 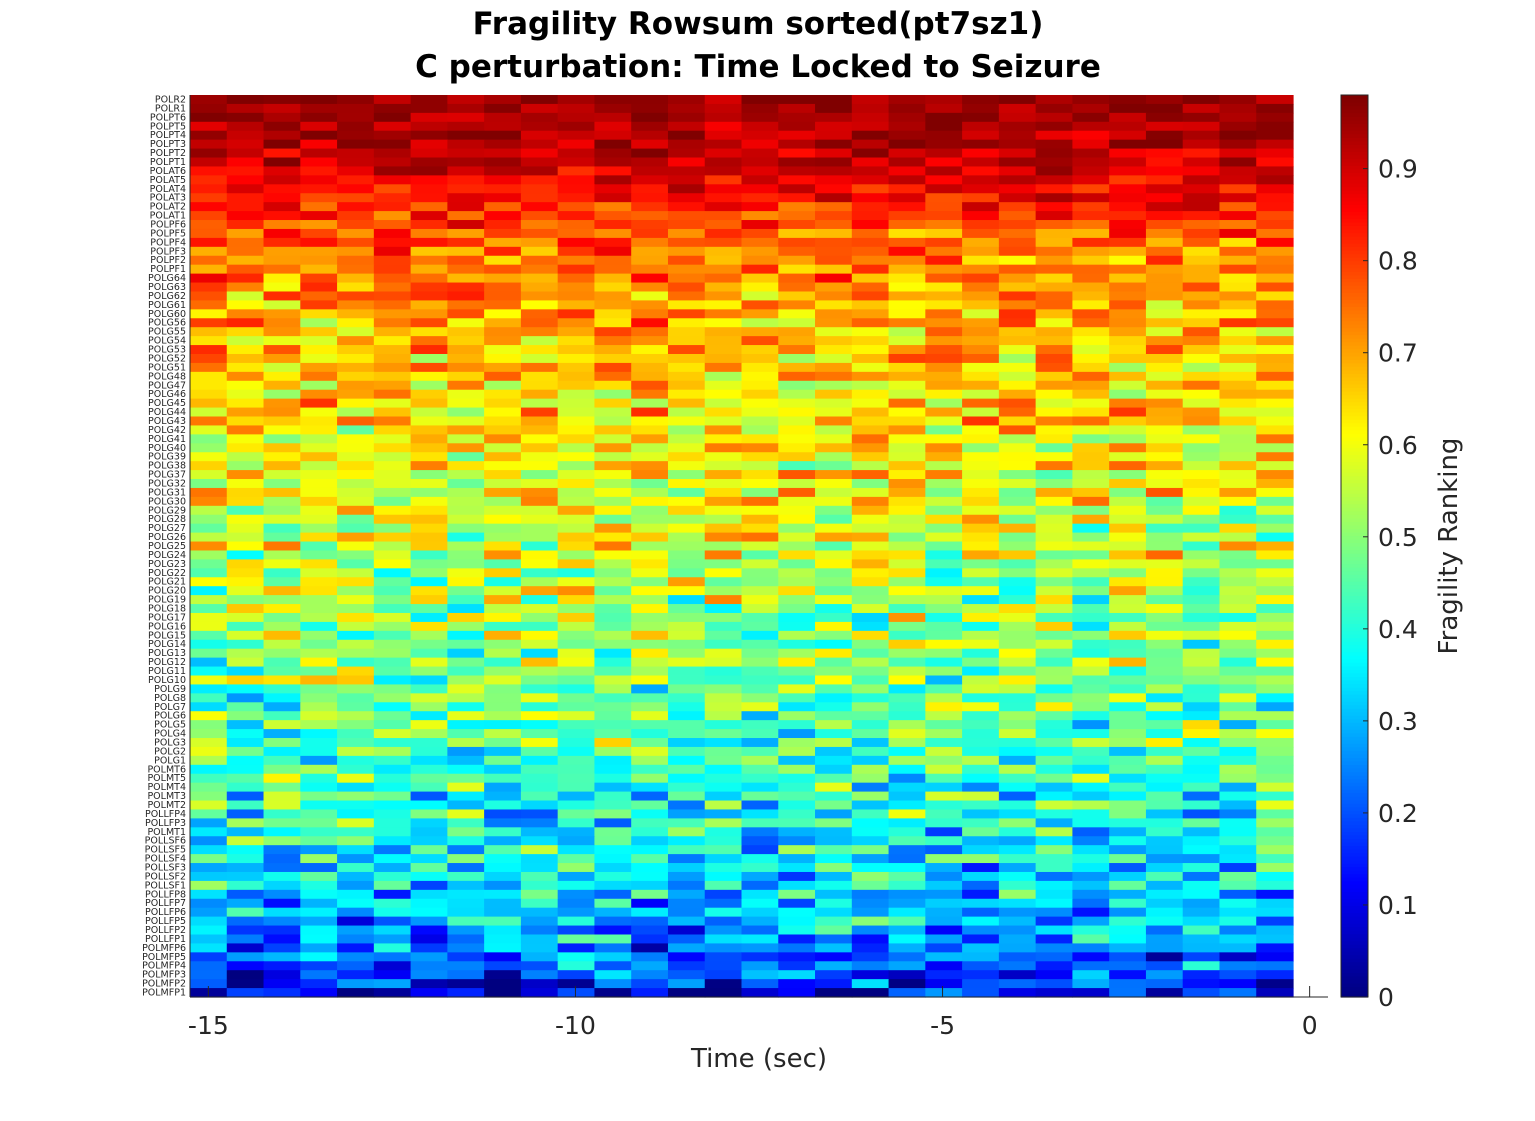 I want to click on channel-label: POLG42, so click(x=167, y=430).